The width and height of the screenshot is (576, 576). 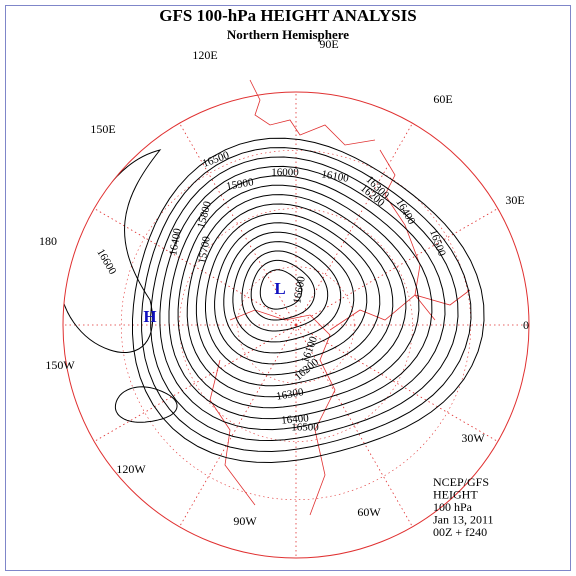 I want to click on longitude-label: 120W, so click(x=131, y=469).